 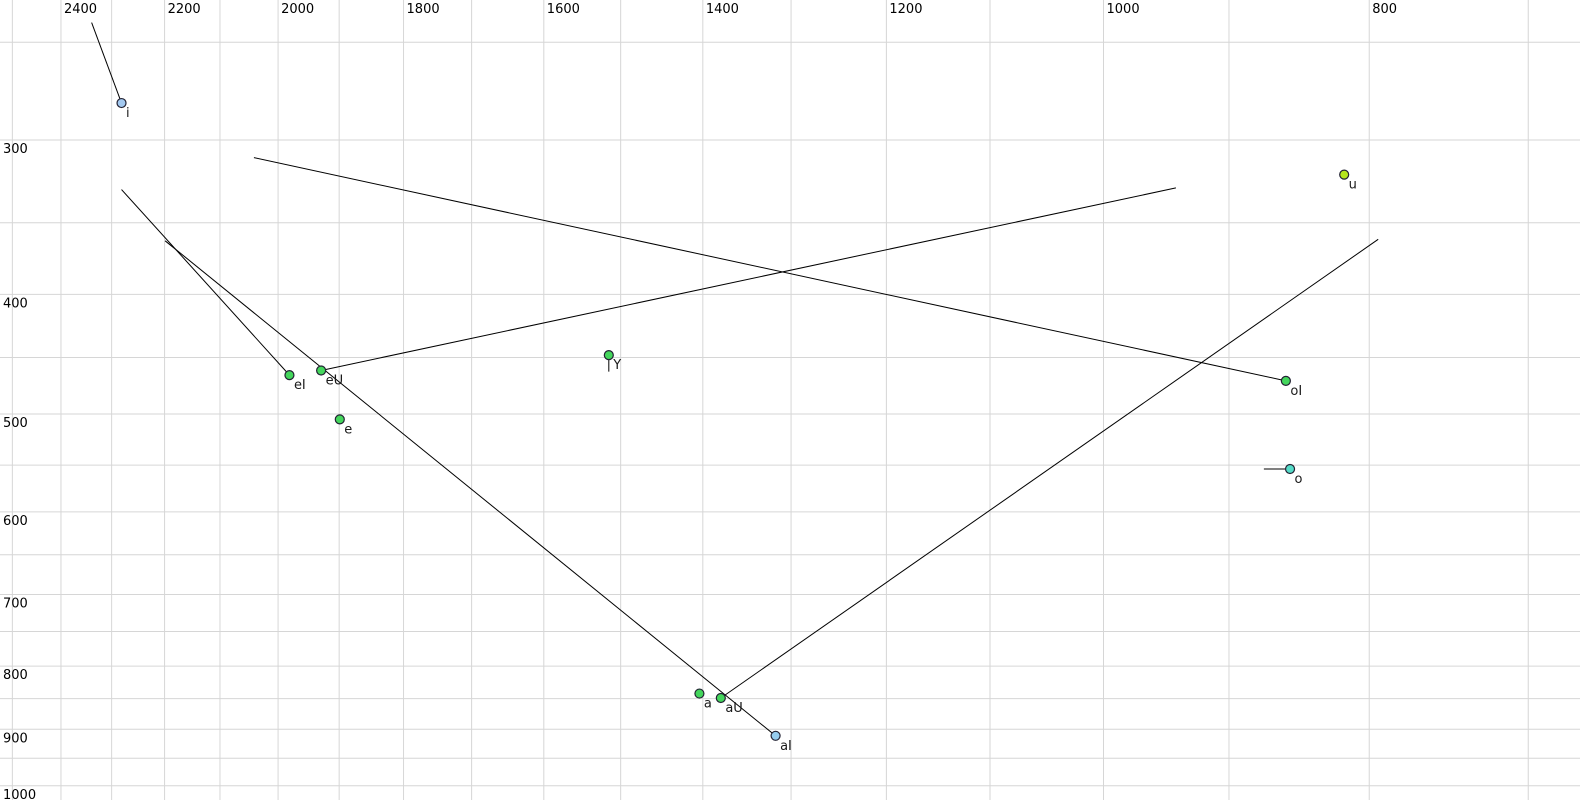 What do you see at coordinates (616, 365) in the screenshot?
I see `vowel-label-Y: Y` at bounding box center [616, 365].